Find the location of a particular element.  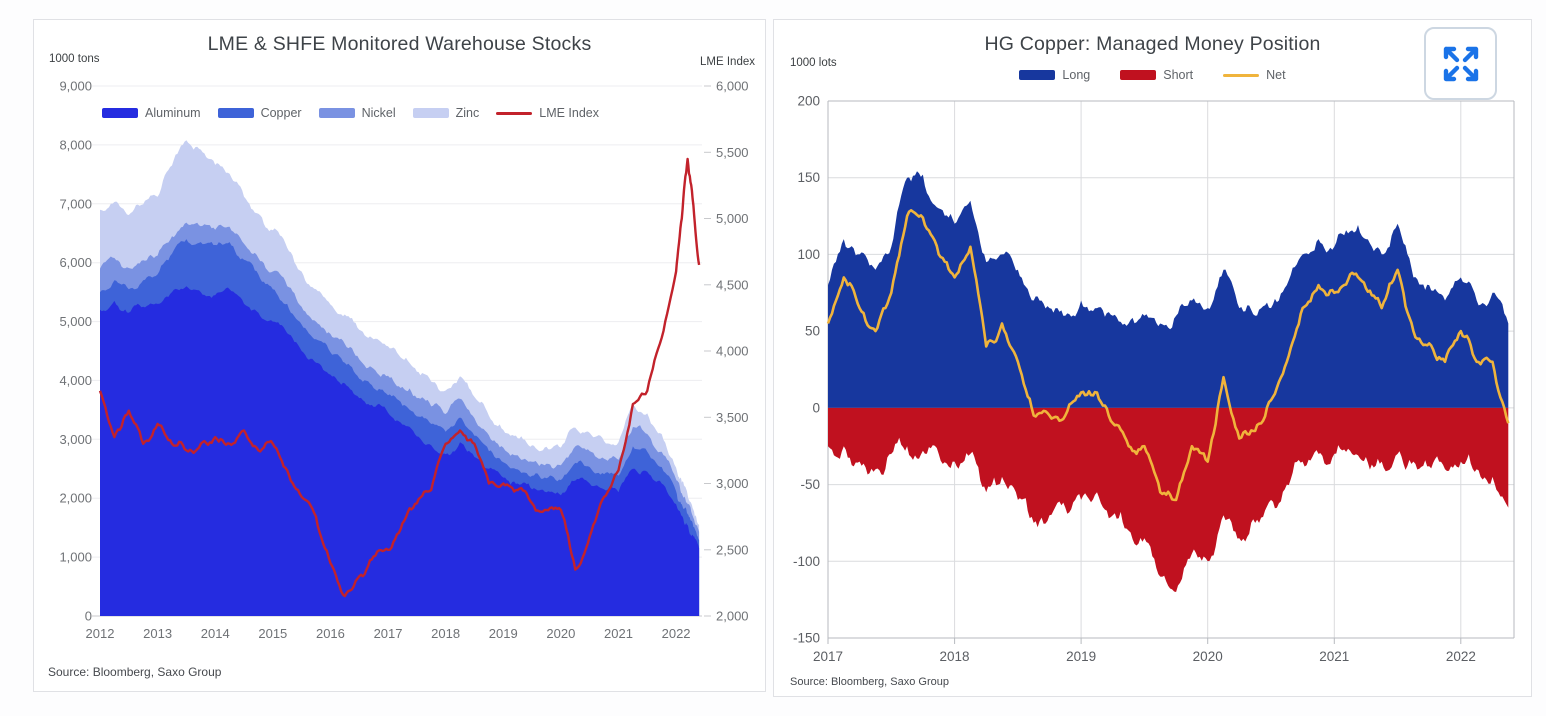

y-axis-tick: 4,000 is located at coordinates (75, 380).